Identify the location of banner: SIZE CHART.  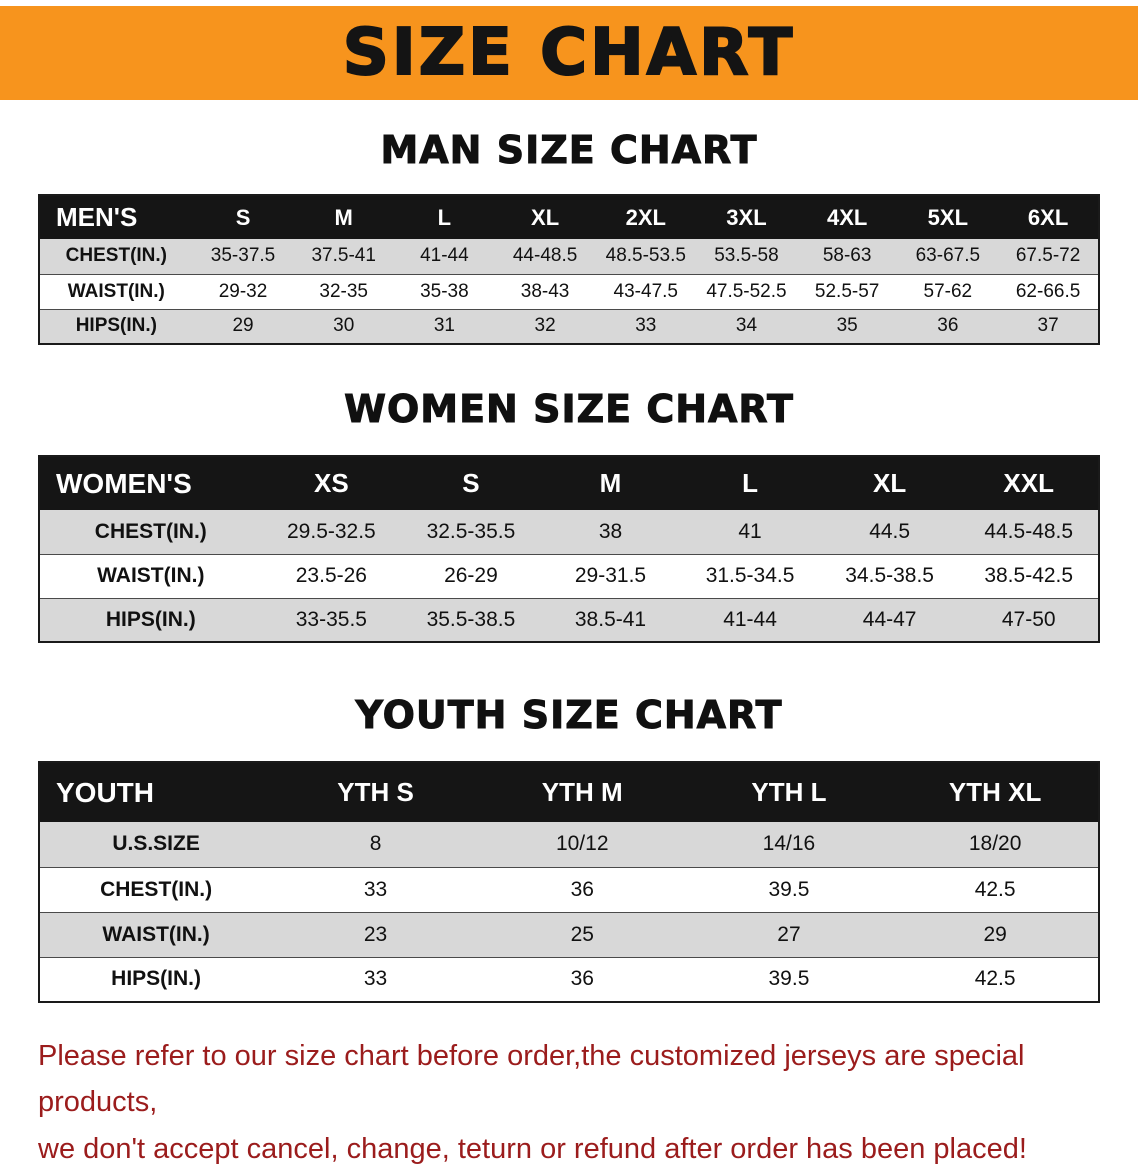
(569, 53).